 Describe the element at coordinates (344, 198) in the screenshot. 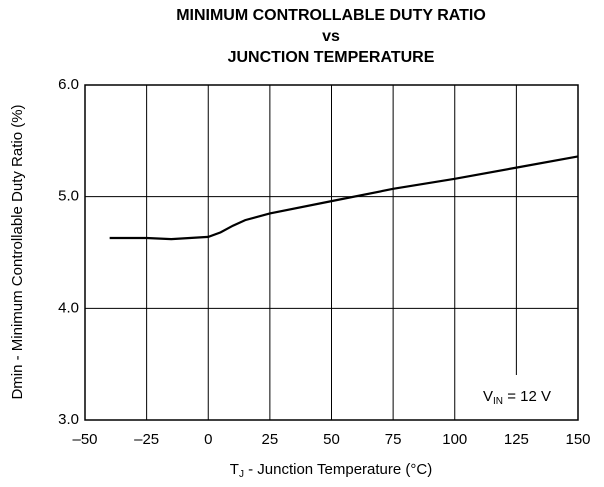

I see `data-line` at that location.